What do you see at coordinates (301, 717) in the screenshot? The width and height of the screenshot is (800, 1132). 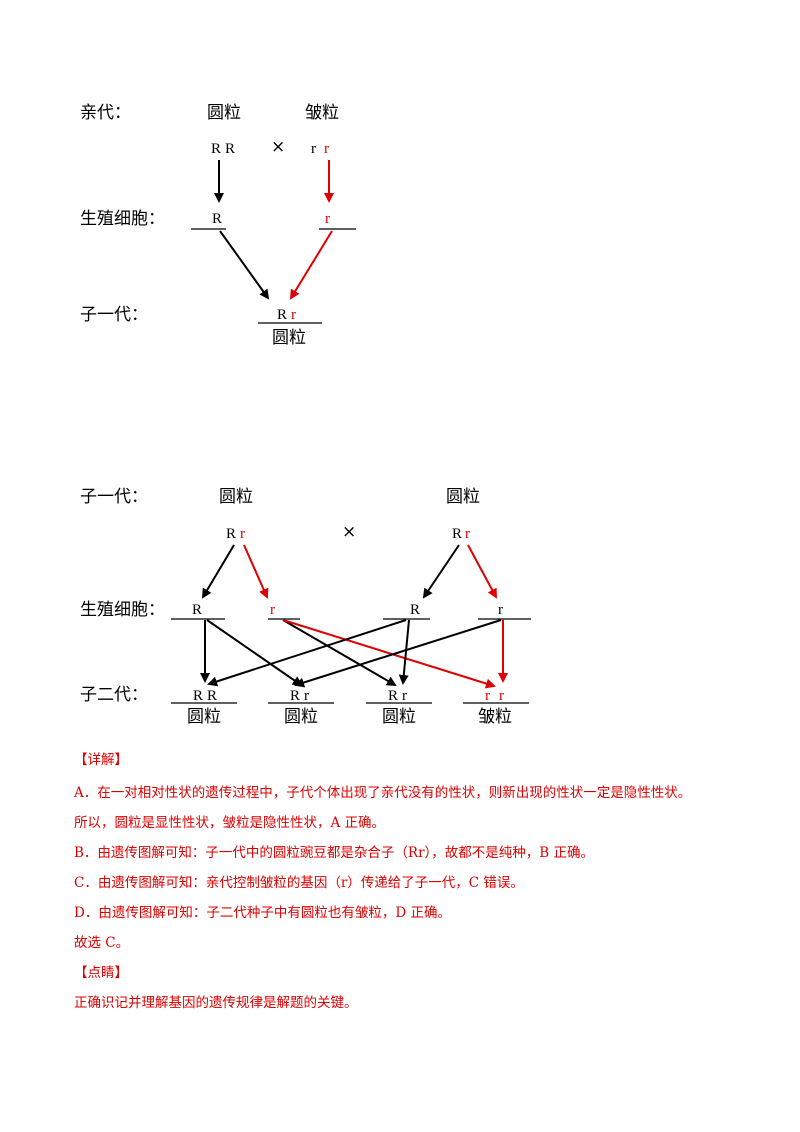 I see `f2-2-phenotype: 圆粒` at bounding box center [301, 717].